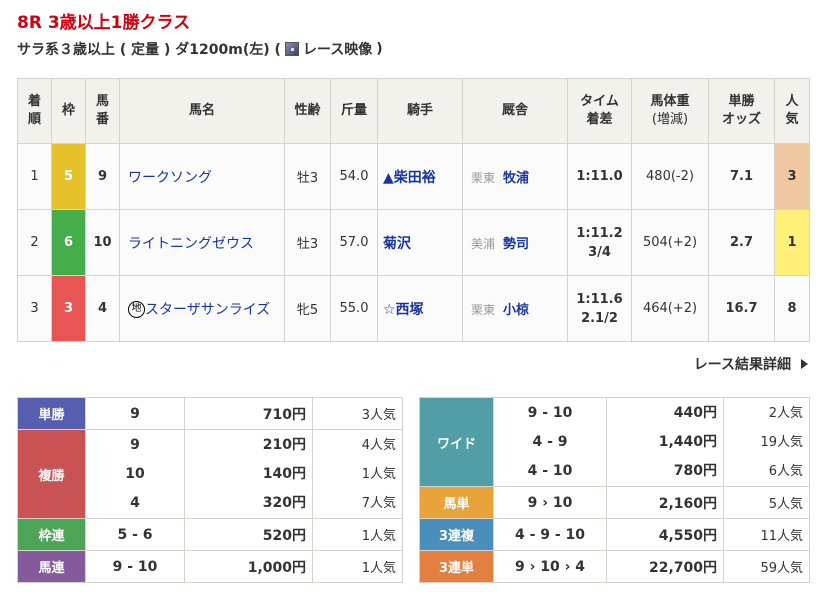  I want to click on body-weight: 504(+2), so click(670, 242).